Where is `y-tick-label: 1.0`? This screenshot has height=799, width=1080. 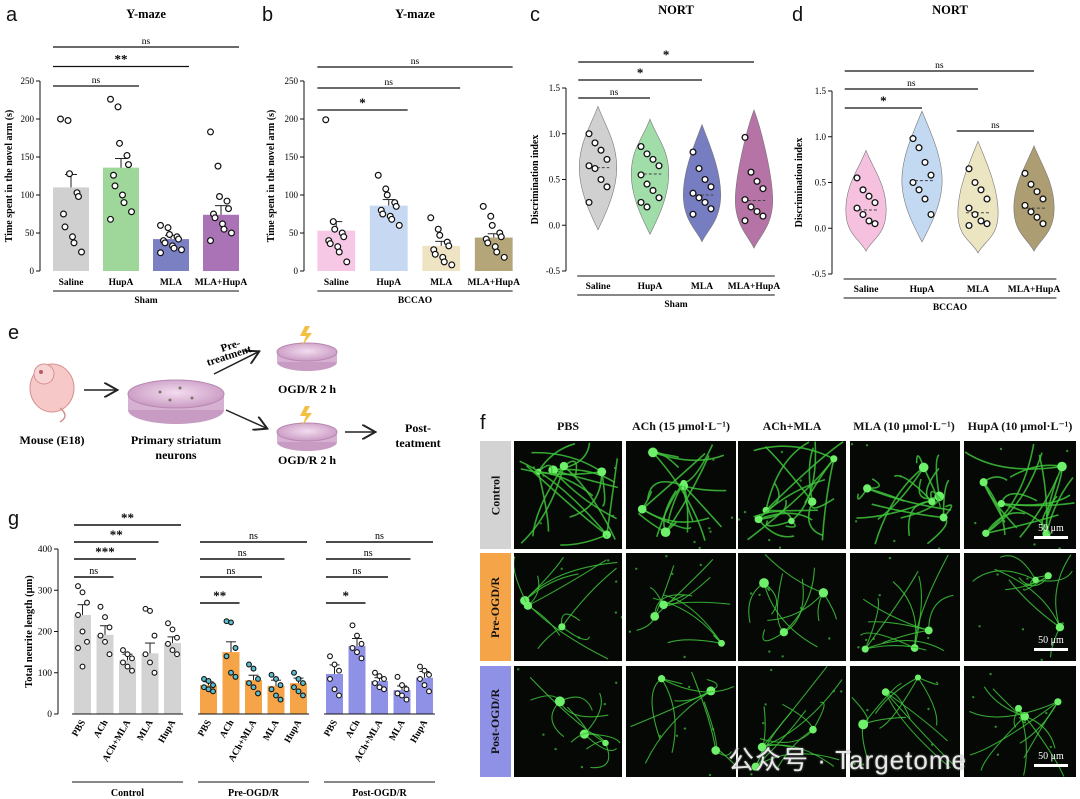 y-tick-label: 1.0 is located at coordinates (555, 134).